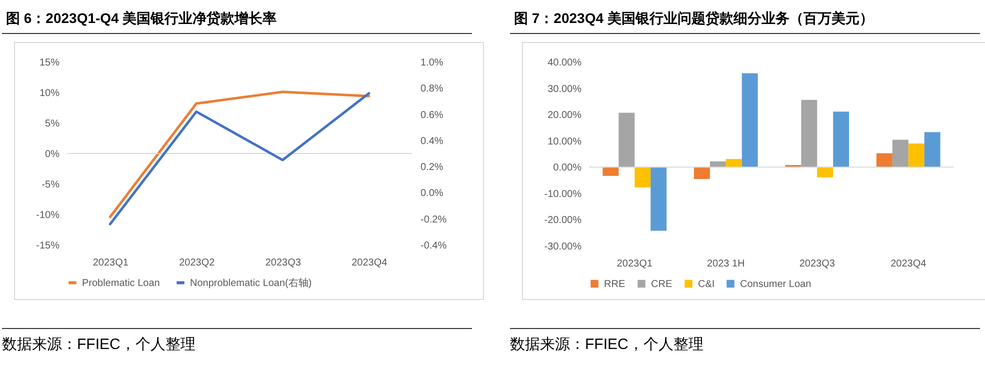  What do you see at coordinates (52, 124) in the screenshot?
I see `y-tick-label: 5%` at bounding box center [52, 124].